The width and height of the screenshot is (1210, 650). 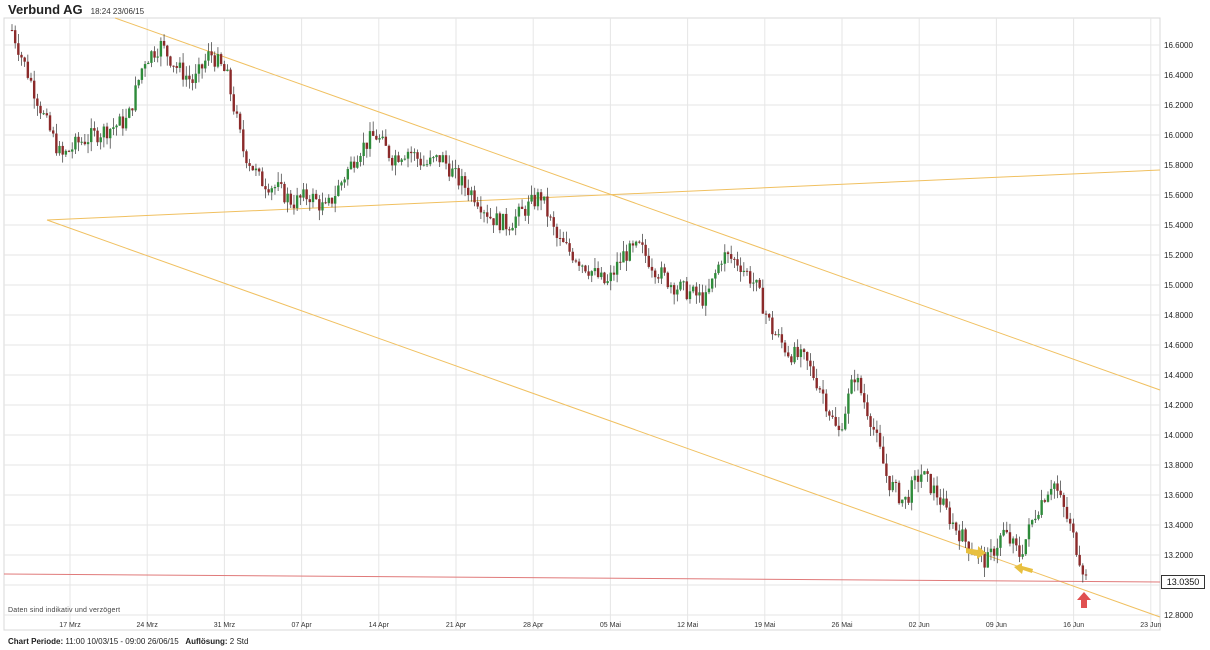 What do you see at coordinates (1178, 165) in the screenshot?
I see `y-tick-label: 15.8000` at bounding box center [1178, 165].